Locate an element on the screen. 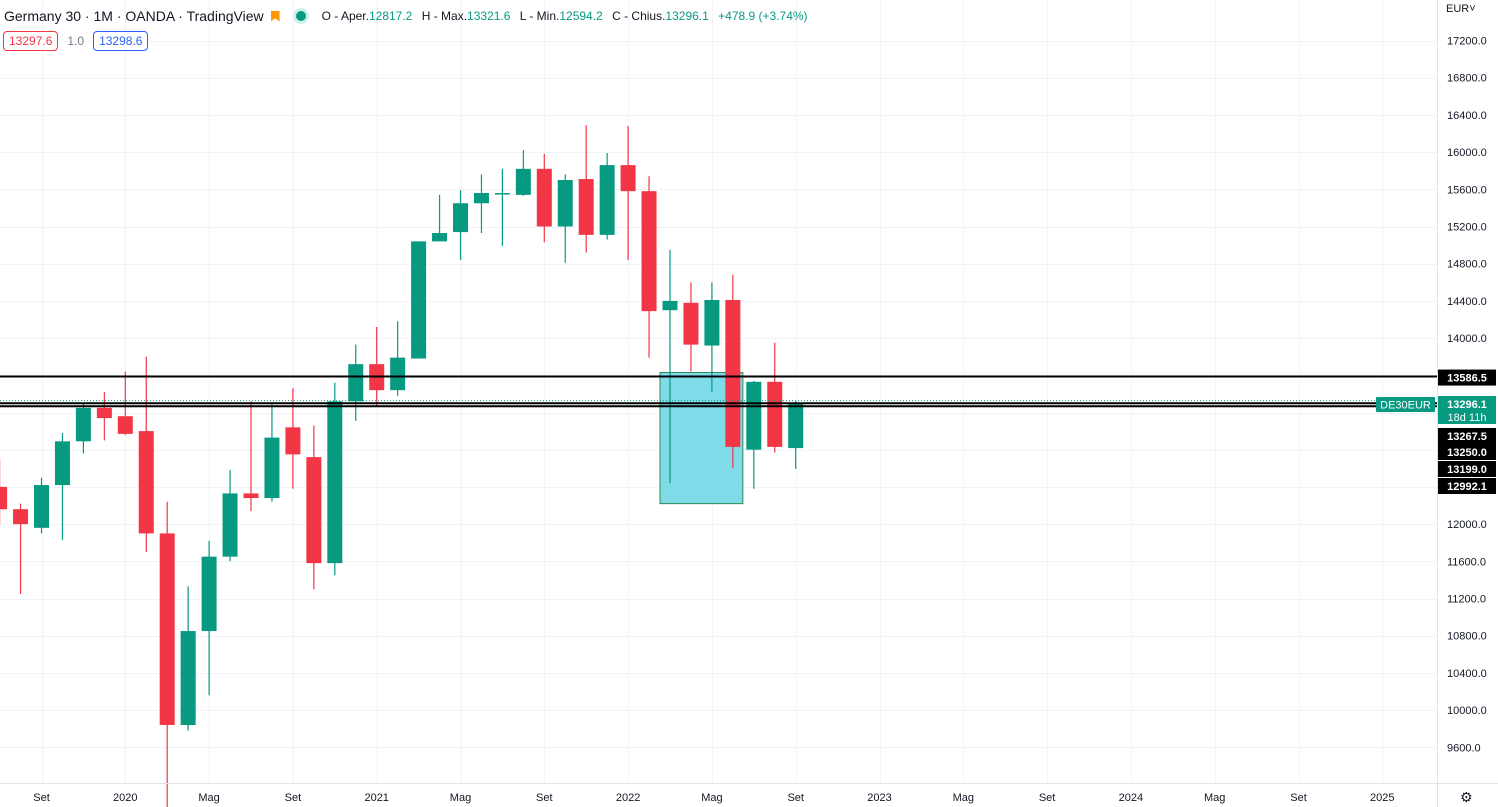  bid-button: 13297.6 is located at coordinates (31, 41).